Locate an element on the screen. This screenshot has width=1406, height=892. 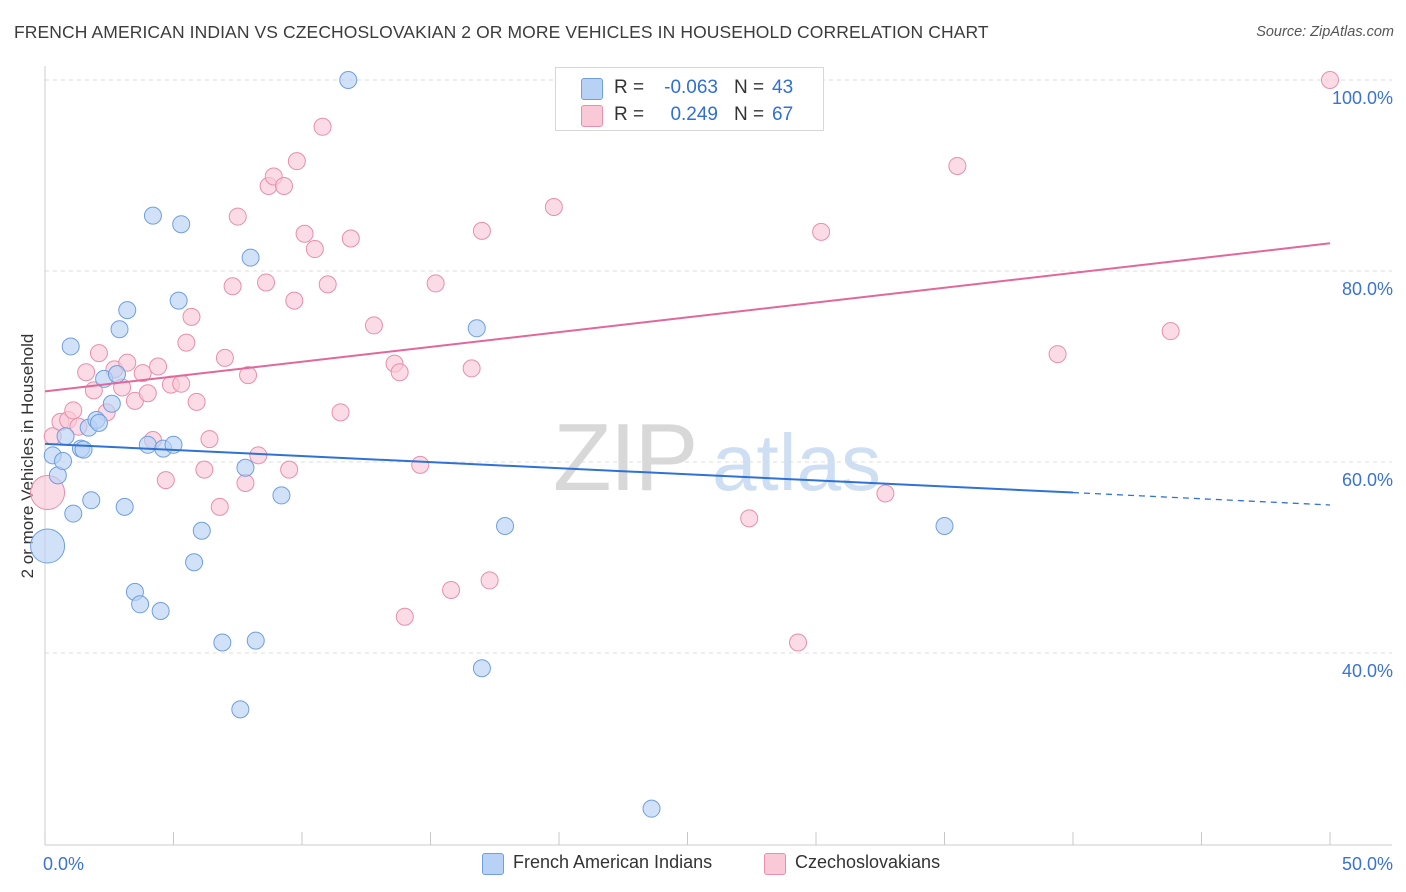
trend-line-blue-dashed is located at coordinates (1201, 498).